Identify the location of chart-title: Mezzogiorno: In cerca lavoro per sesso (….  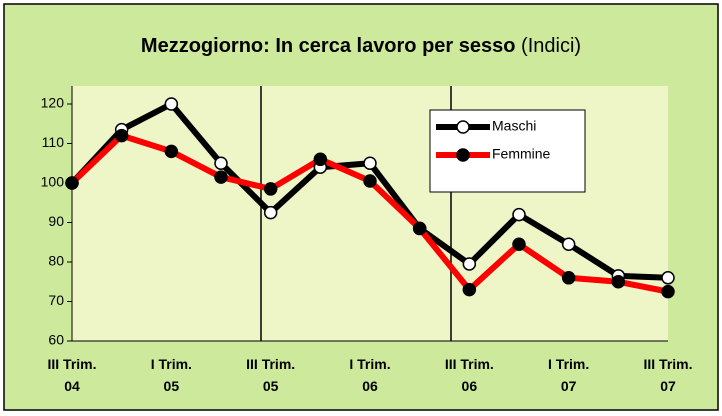
(361, 46).